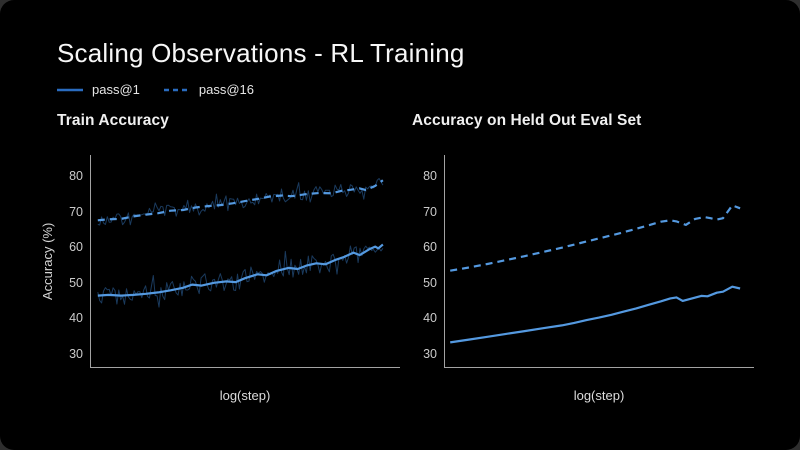 This screenshot has height=450, width=800. Describe the element at coordinates (421, 261) in the screenshot. I see `y-ticks-eval: 80 70 60 50 40 30` at that location.